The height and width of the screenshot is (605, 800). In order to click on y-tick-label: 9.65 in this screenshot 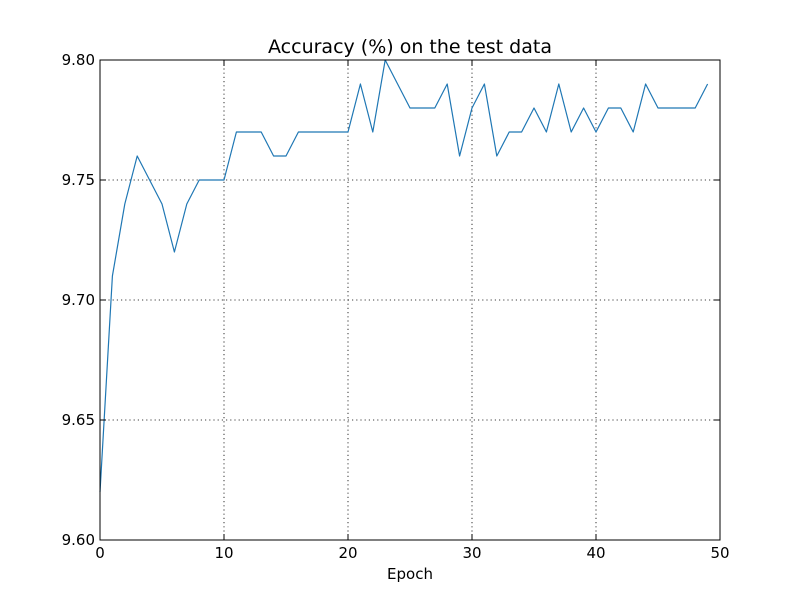, I will do `click(78, 420)`.